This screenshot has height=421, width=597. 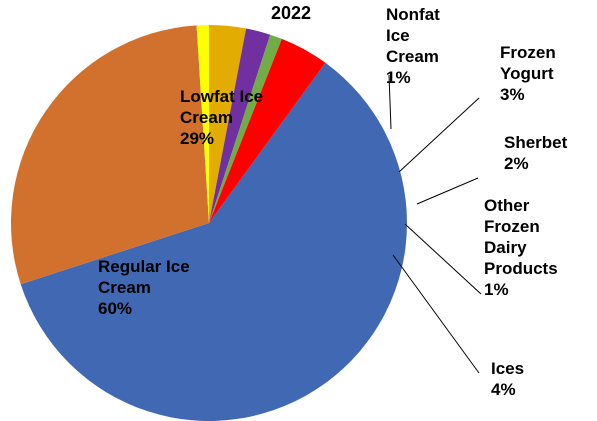 I want to click on data-label-lowfat-ice-cream: Lowfat Ice Cream 29%, so click(x=221, y=117).